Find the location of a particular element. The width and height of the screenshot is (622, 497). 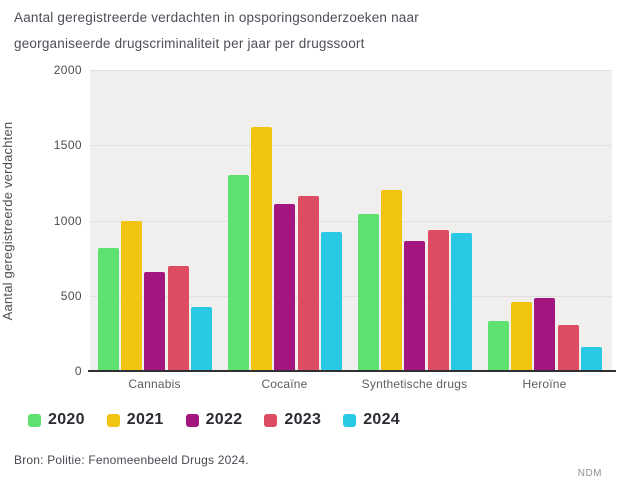

y-tick-0: 0 is located at coordinates (78, 371).